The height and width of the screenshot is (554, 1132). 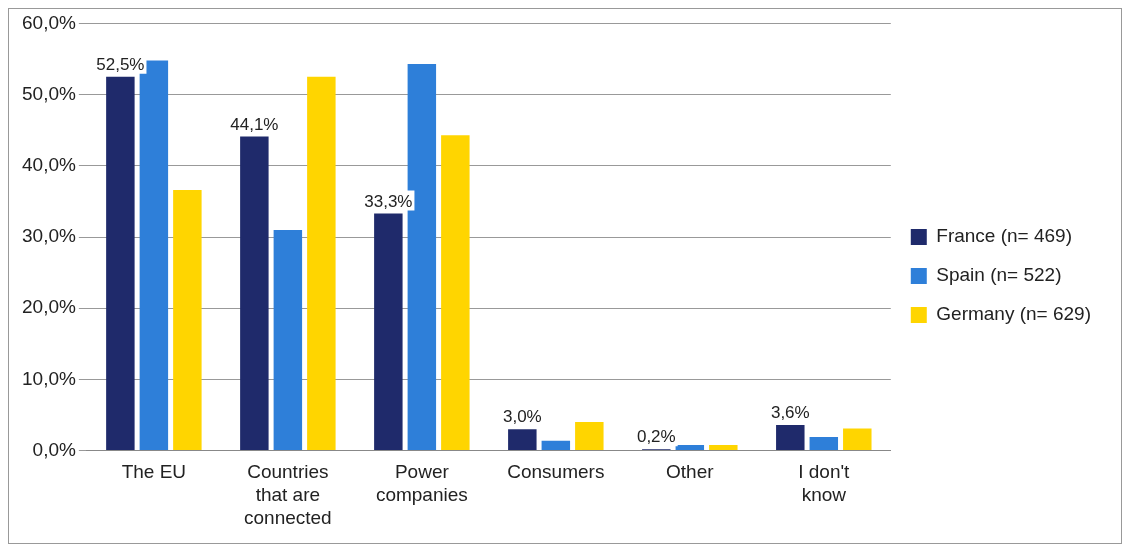 What do you see at coordinates (1004, 236) in the screenshot?
I see `legend-label: France (n= 469)` at bounding box center [1004, 236].